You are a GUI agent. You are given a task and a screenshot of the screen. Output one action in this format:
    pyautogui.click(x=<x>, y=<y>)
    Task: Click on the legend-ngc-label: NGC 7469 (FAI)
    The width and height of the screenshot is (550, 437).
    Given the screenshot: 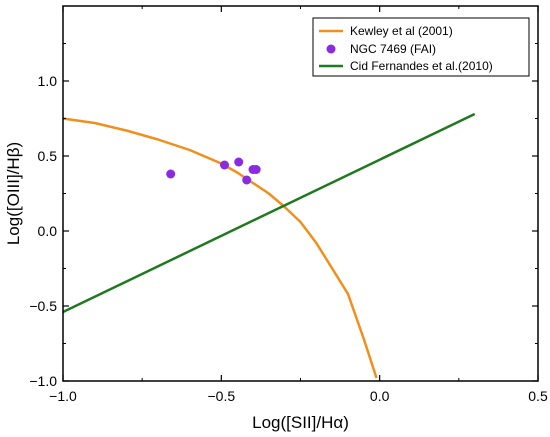 What is the action you would take?
    pyautogui.click(x=393, y=49)
    